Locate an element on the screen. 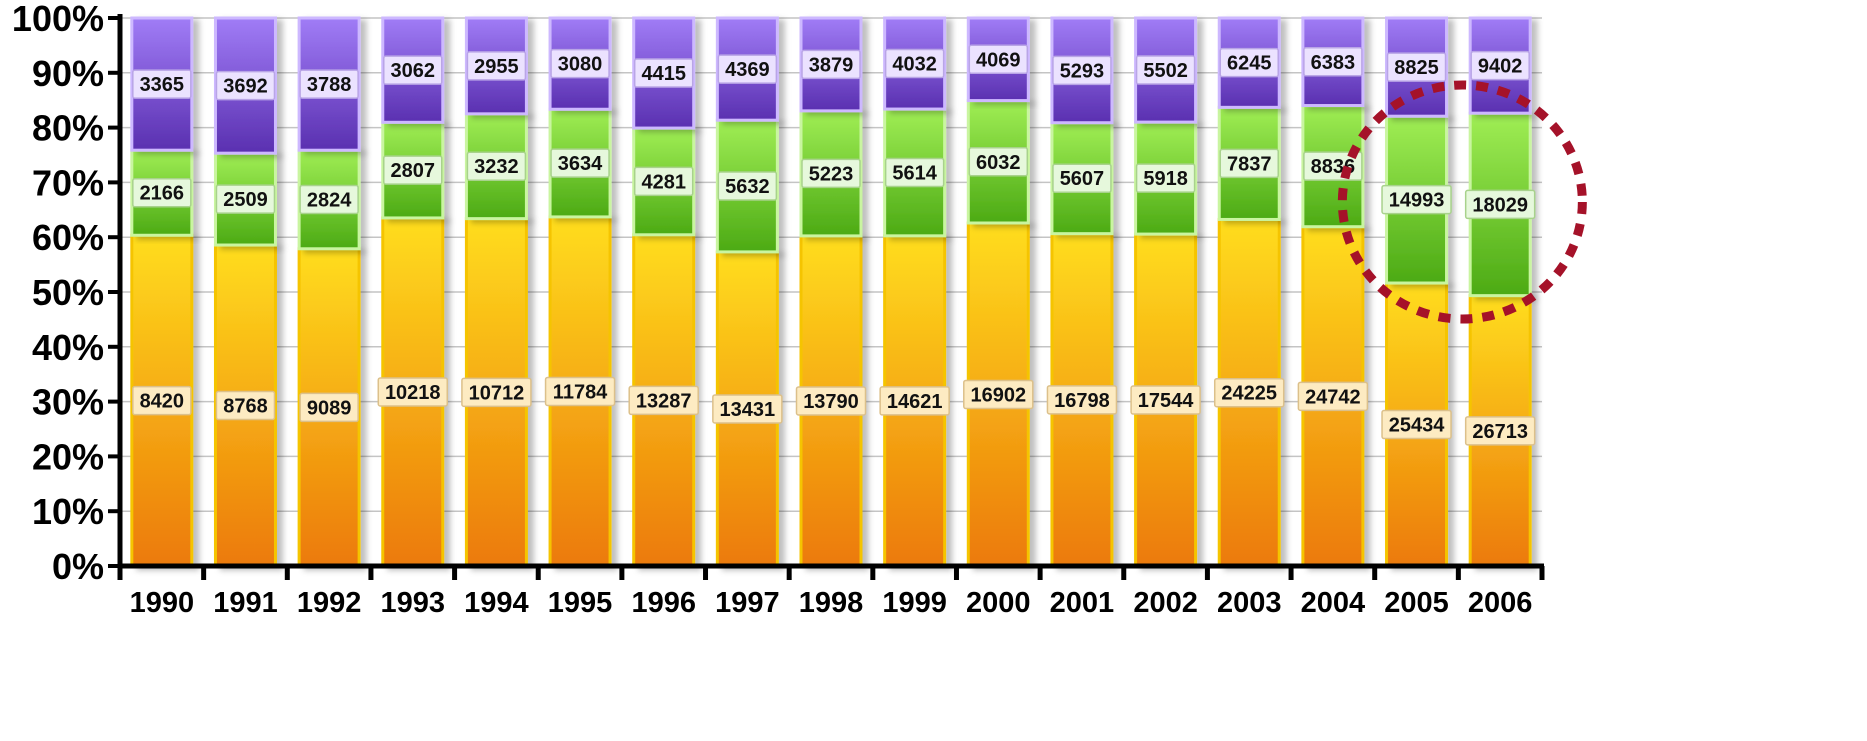 The image size is (1867, 741). data-label-text: 9402 is located at coordinates (1500, 67).